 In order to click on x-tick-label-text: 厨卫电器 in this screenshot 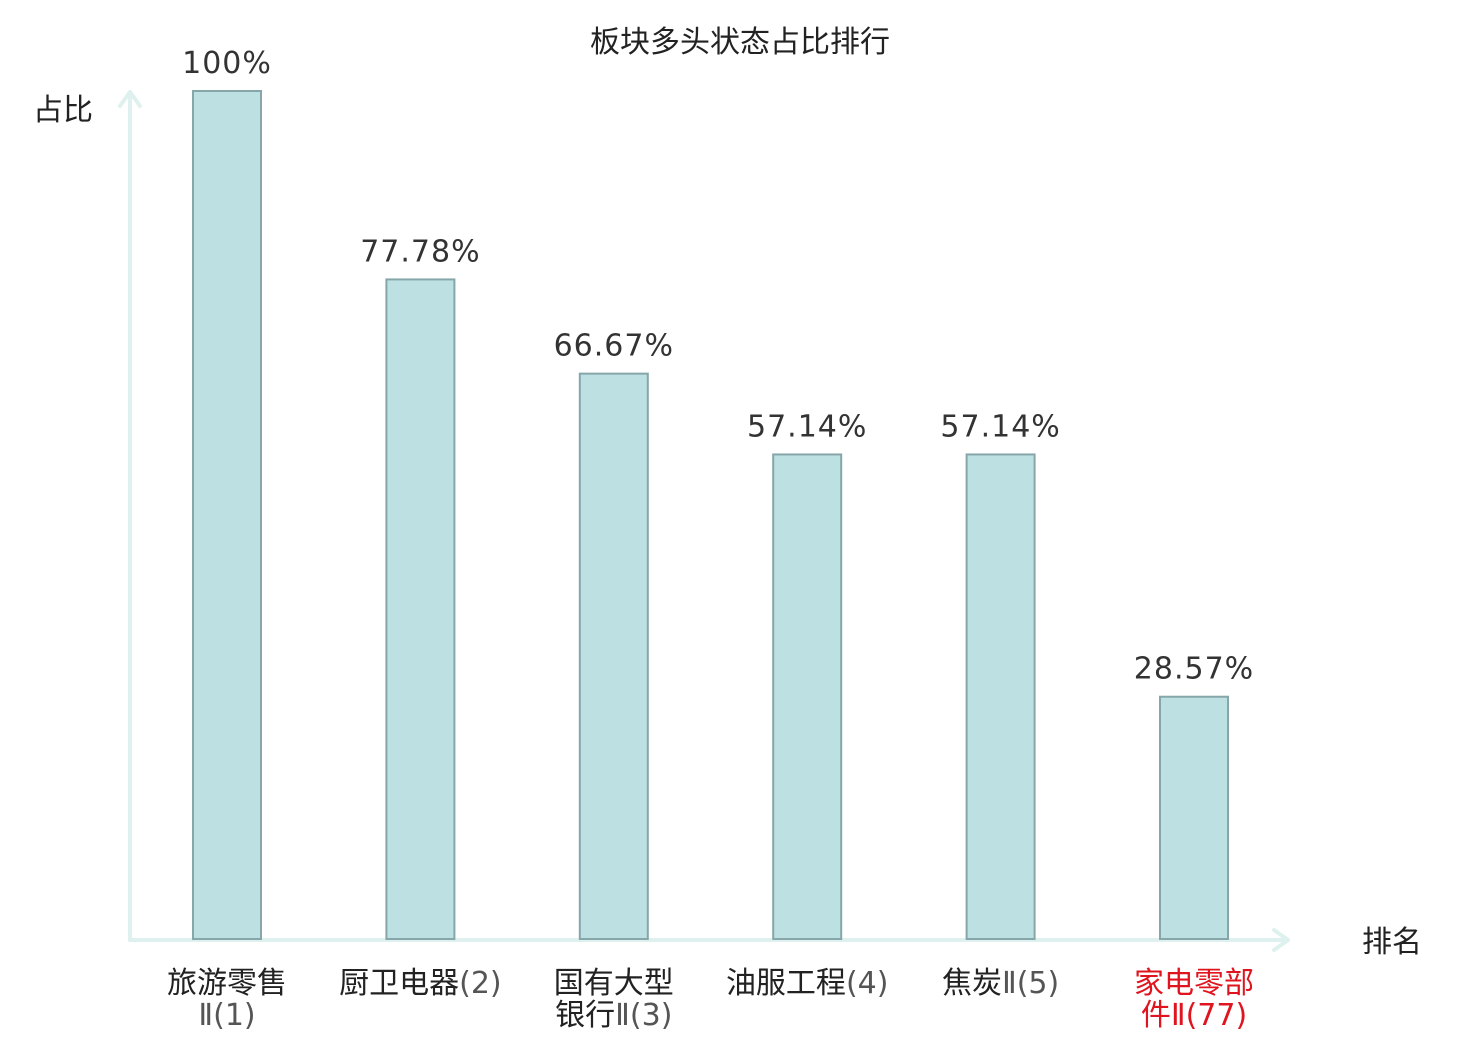, I will do `click(399, 983)`.